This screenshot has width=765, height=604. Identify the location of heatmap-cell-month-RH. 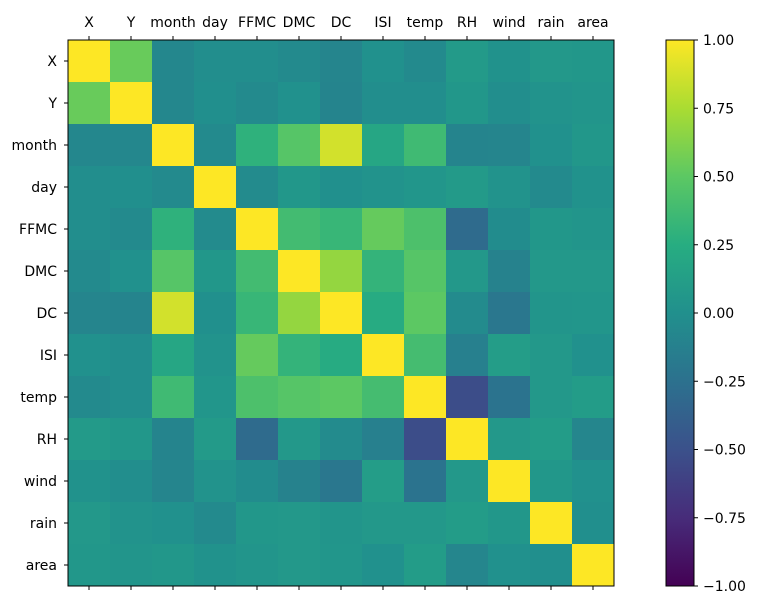
(467, 145).